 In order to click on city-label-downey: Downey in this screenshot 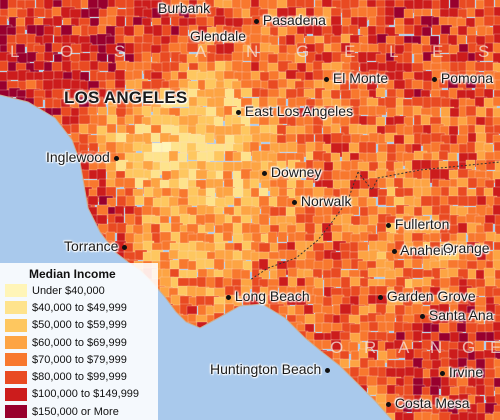, I will do `click(291, 172)`.